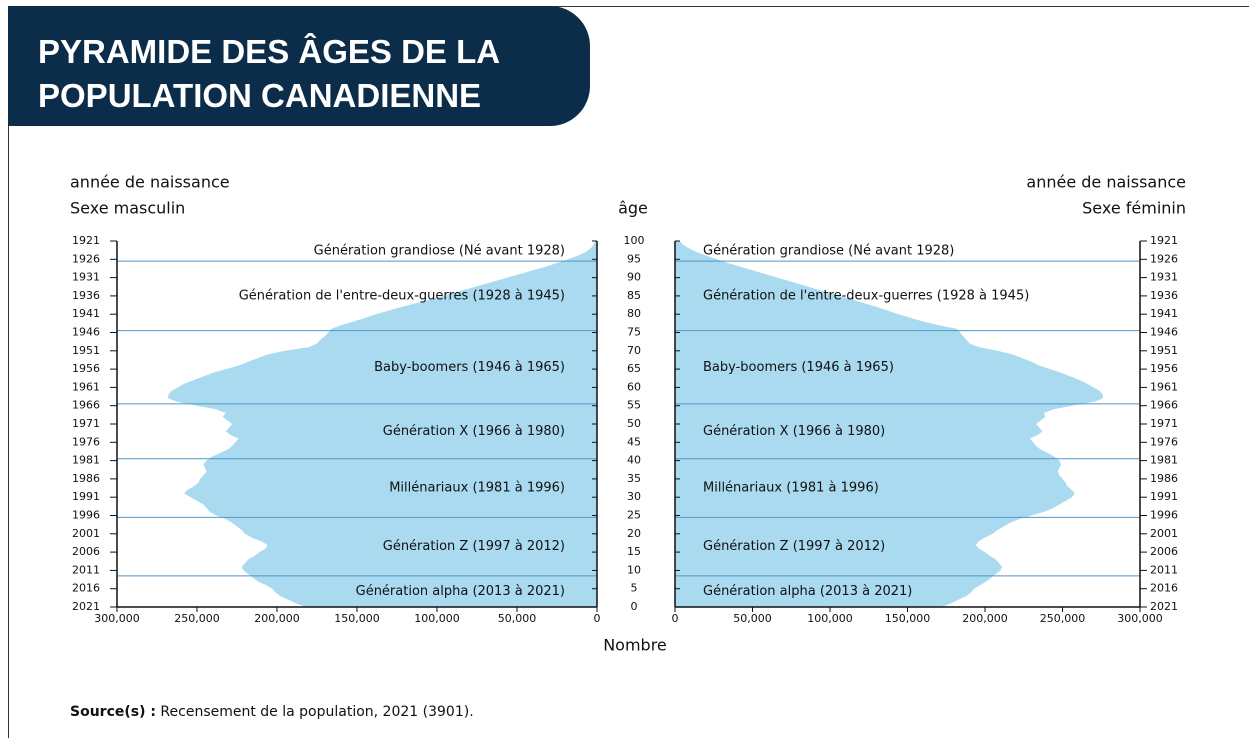 The width and height of the screenshot is (1249, 738). I want to click on x-axis-title: Nombre, so click(635, 645).